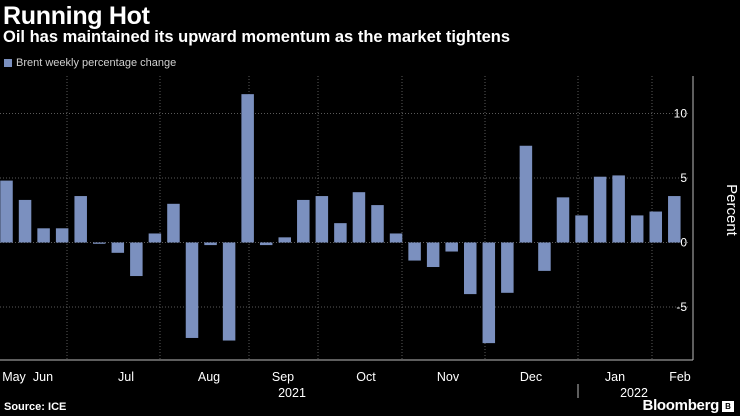  I want to click on x-month-label: Jun, so click(43, 377).